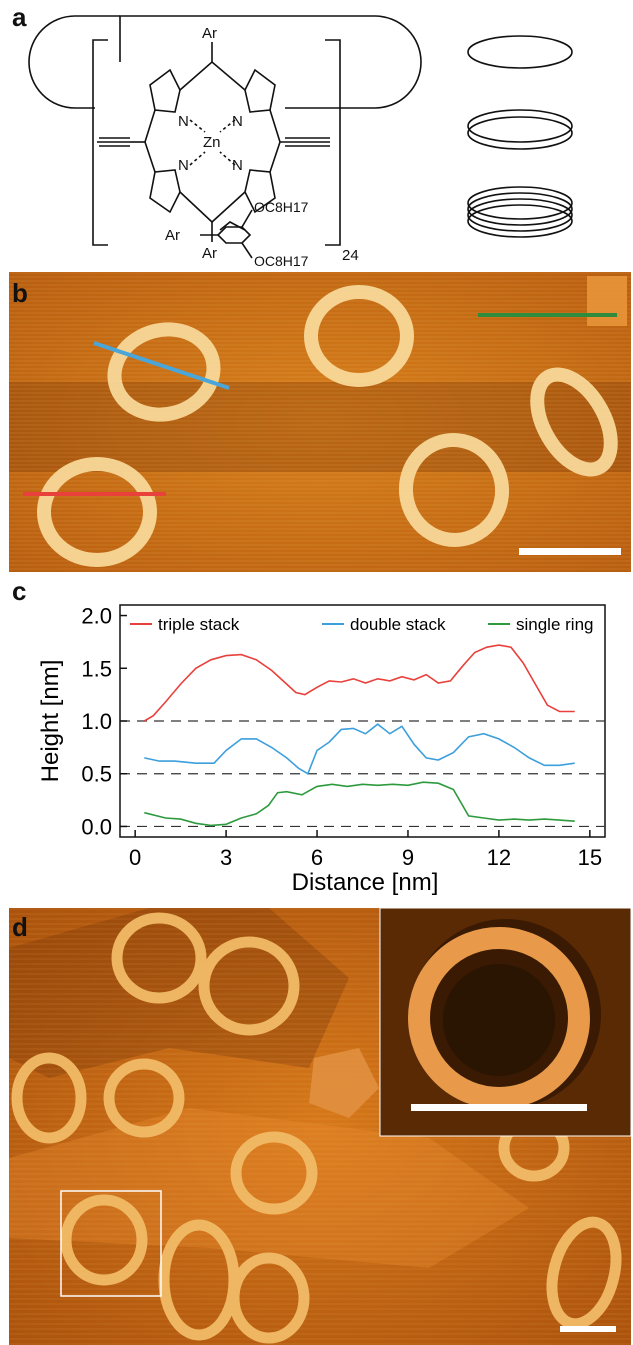 The width and height of the screenshot is (633, 1345). I want to click on scale-bar-b, so click(570, 551).